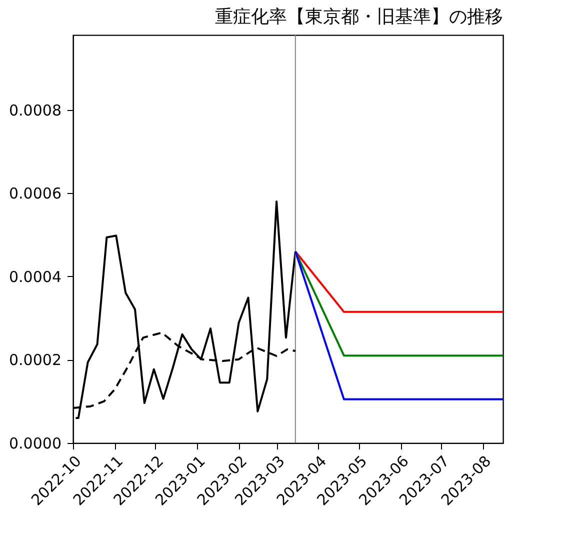  Describe the element at coordinates (35, 277) in the screenshot. I see `y-tick-label: 0.0004` at that location.